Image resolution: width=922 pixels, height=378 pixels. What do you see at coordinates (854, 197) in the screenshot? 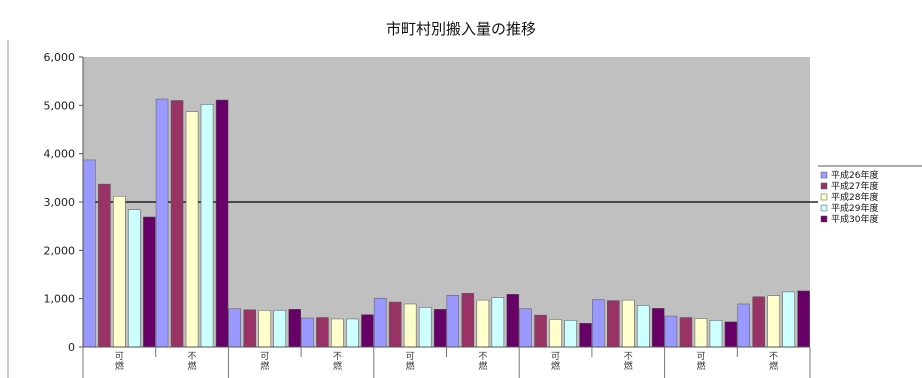
I see `legend-label: 平成28年度` at bounding box center [854, 197].